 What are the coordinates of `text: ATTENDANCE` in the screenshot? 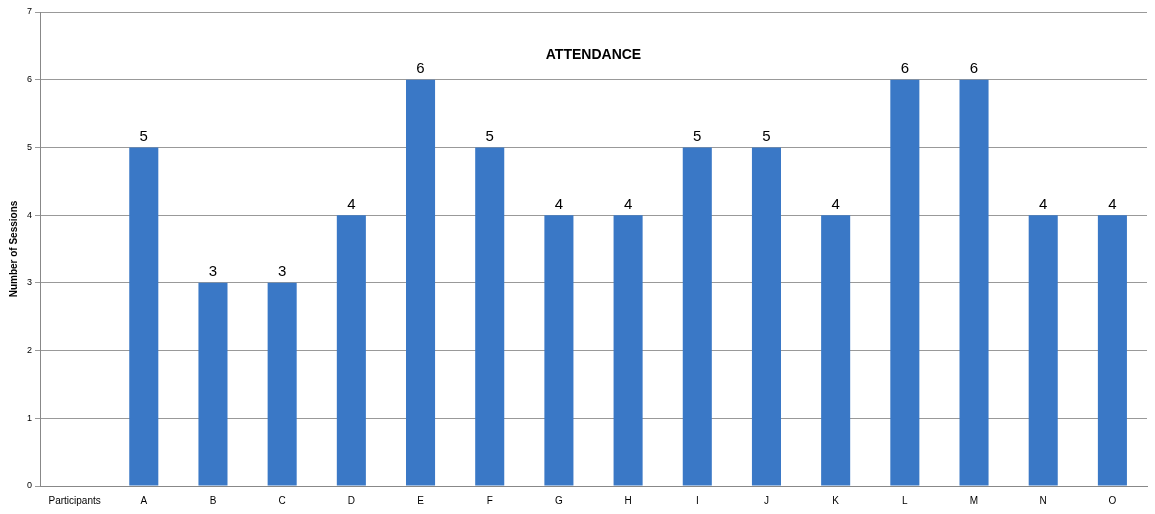 It's located at (593, 53).